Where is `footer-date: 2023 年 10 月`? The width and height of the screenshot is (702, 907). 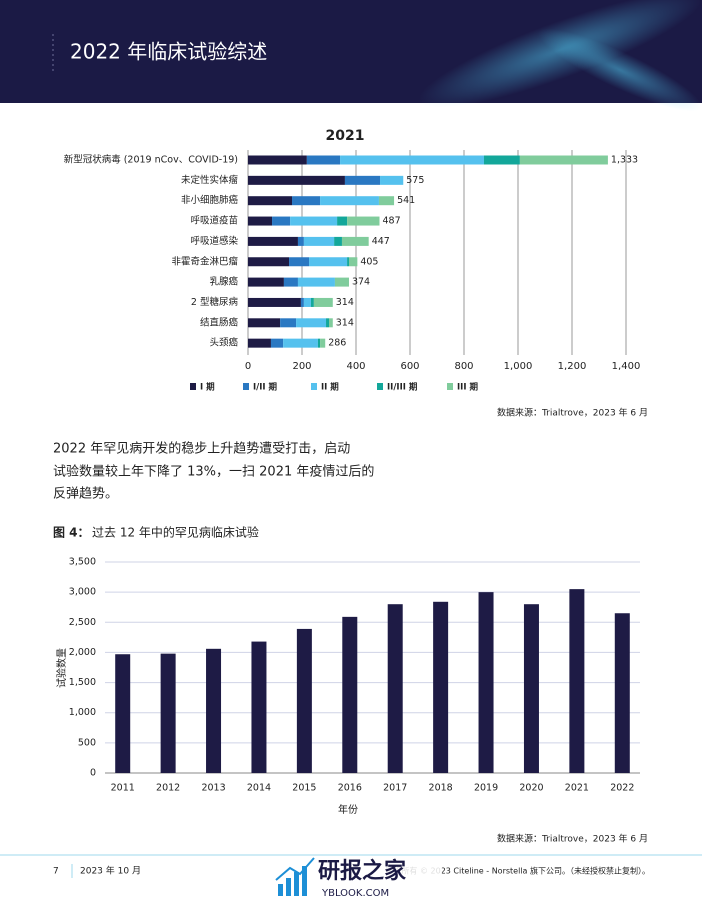
footer-date: 2023 年 10 月 is located at coordinates (110, 871).